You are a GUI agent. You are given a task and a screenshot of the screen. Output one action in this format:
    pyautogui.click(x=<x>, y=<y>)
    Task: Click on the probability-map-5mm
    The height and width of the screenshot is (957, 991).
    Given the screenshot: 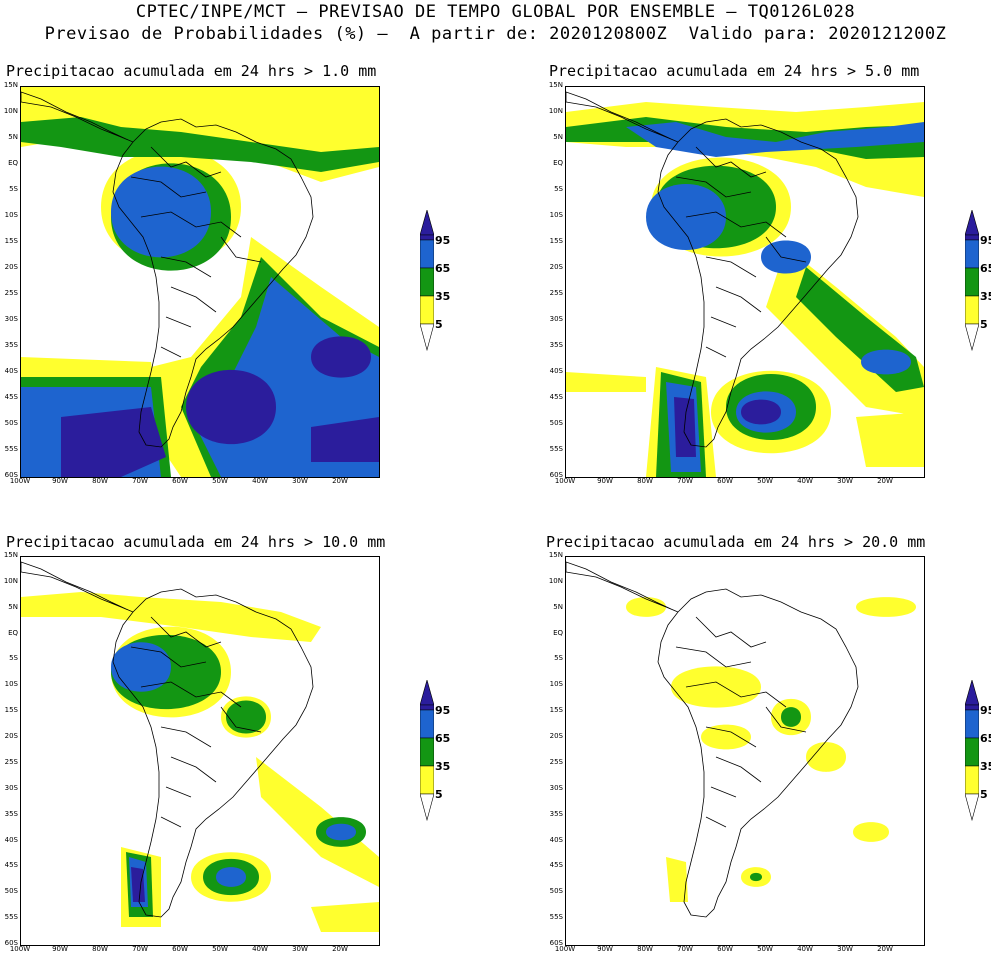 What is the action you would take?
    pyautogui.click(x=745, y=282)
    